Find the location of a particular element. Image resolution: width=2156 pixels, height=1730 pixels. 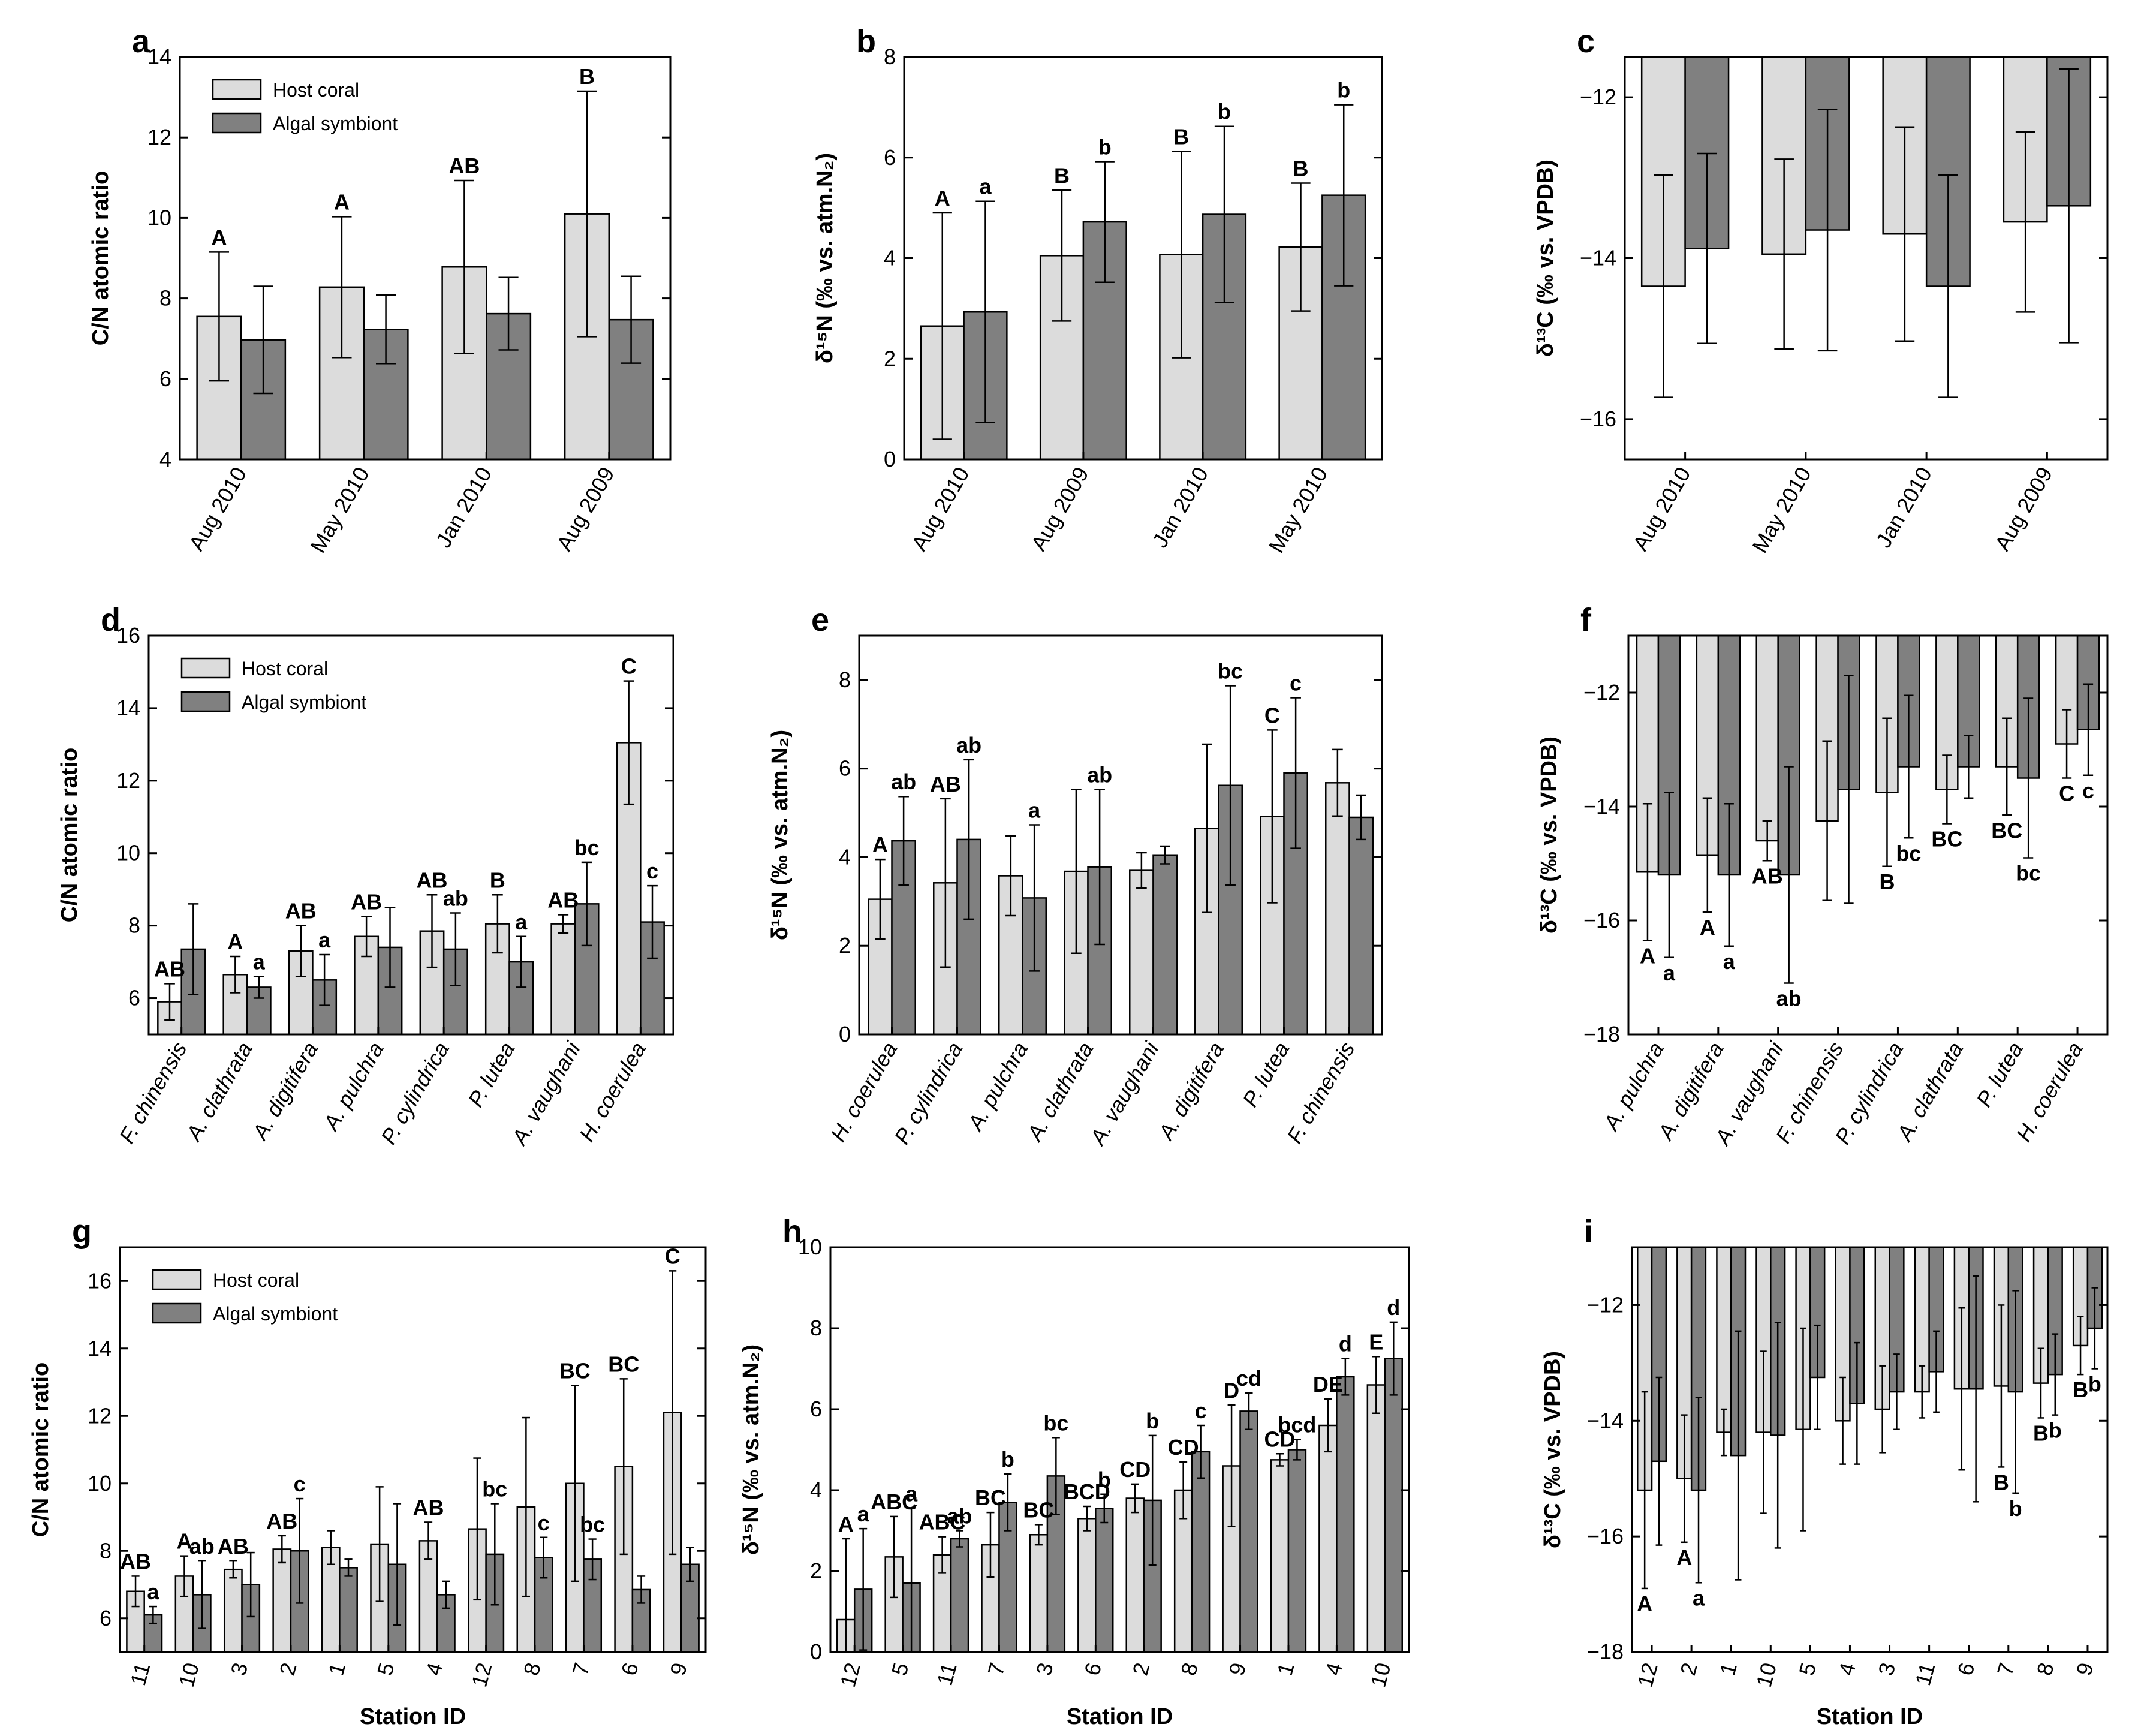

x-tick-label: Aug 2009 is located at coordinates (1060, 509).